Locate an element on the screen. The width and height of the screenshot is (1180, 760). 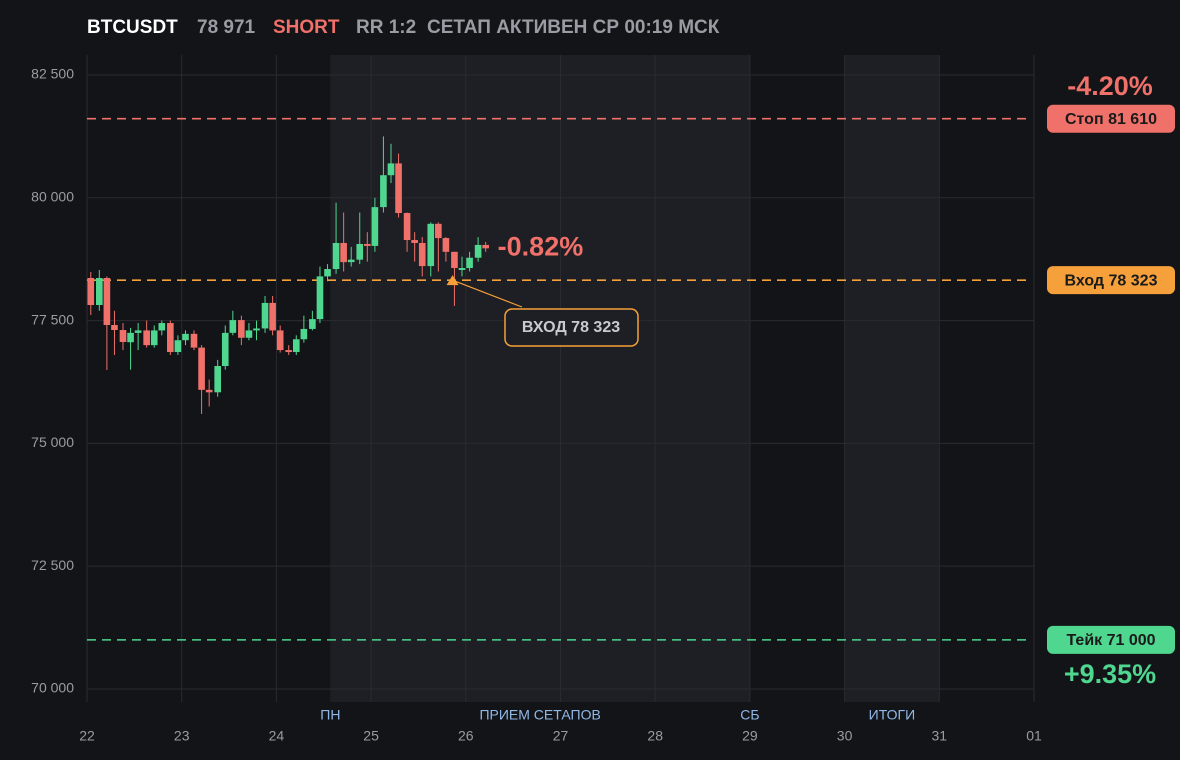
region-label: ИТОГИ is located at coordinates (892, 715).